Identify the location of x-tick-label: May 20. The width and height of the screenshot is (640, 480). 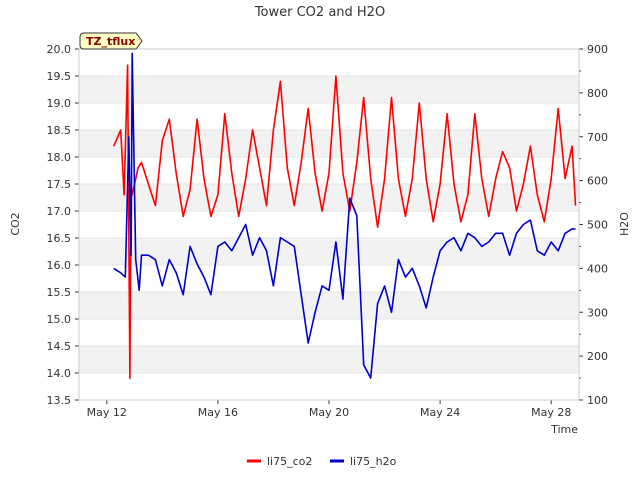
(329, 412).